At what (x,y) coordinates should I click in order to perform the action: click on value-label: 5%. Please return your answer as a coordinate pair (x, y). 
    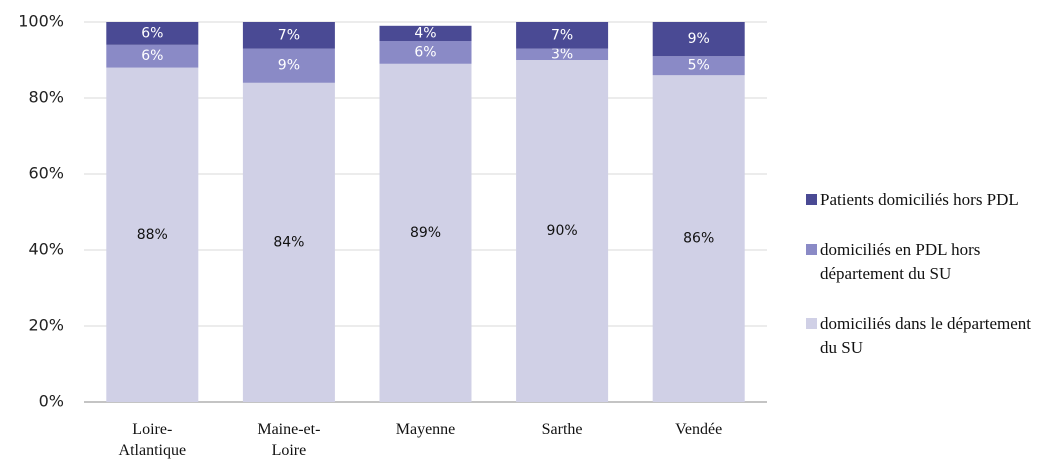
    Looking at the image, I should click on (699, 66).